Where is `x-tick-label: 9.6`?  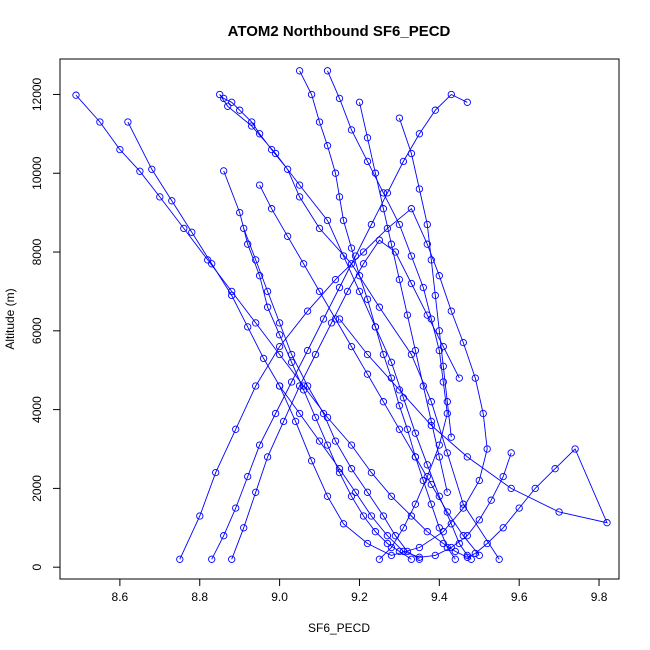
x-tick-label: 9.6 is located at coordinates (519, 597).